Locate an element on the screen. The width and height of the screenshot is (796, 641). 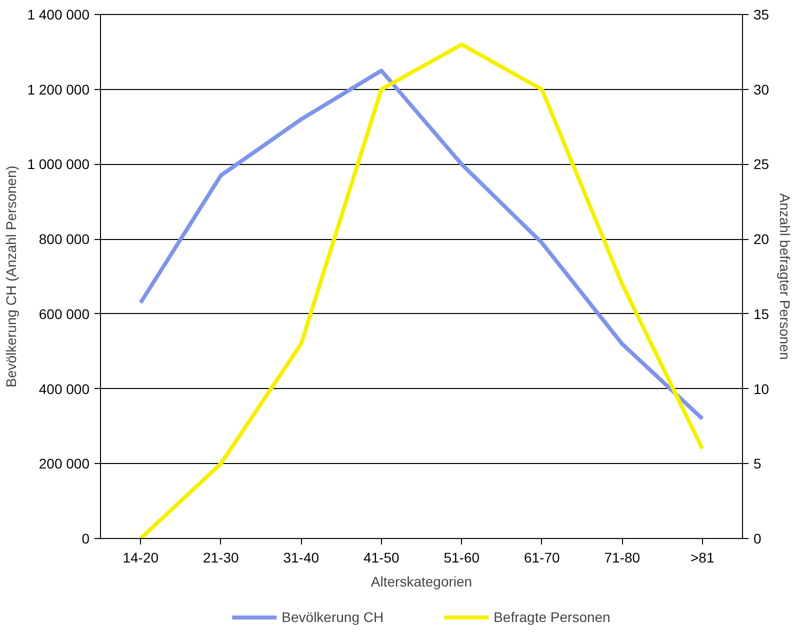
y-tick-label: 800 000 is located at coordinates (64, 239).